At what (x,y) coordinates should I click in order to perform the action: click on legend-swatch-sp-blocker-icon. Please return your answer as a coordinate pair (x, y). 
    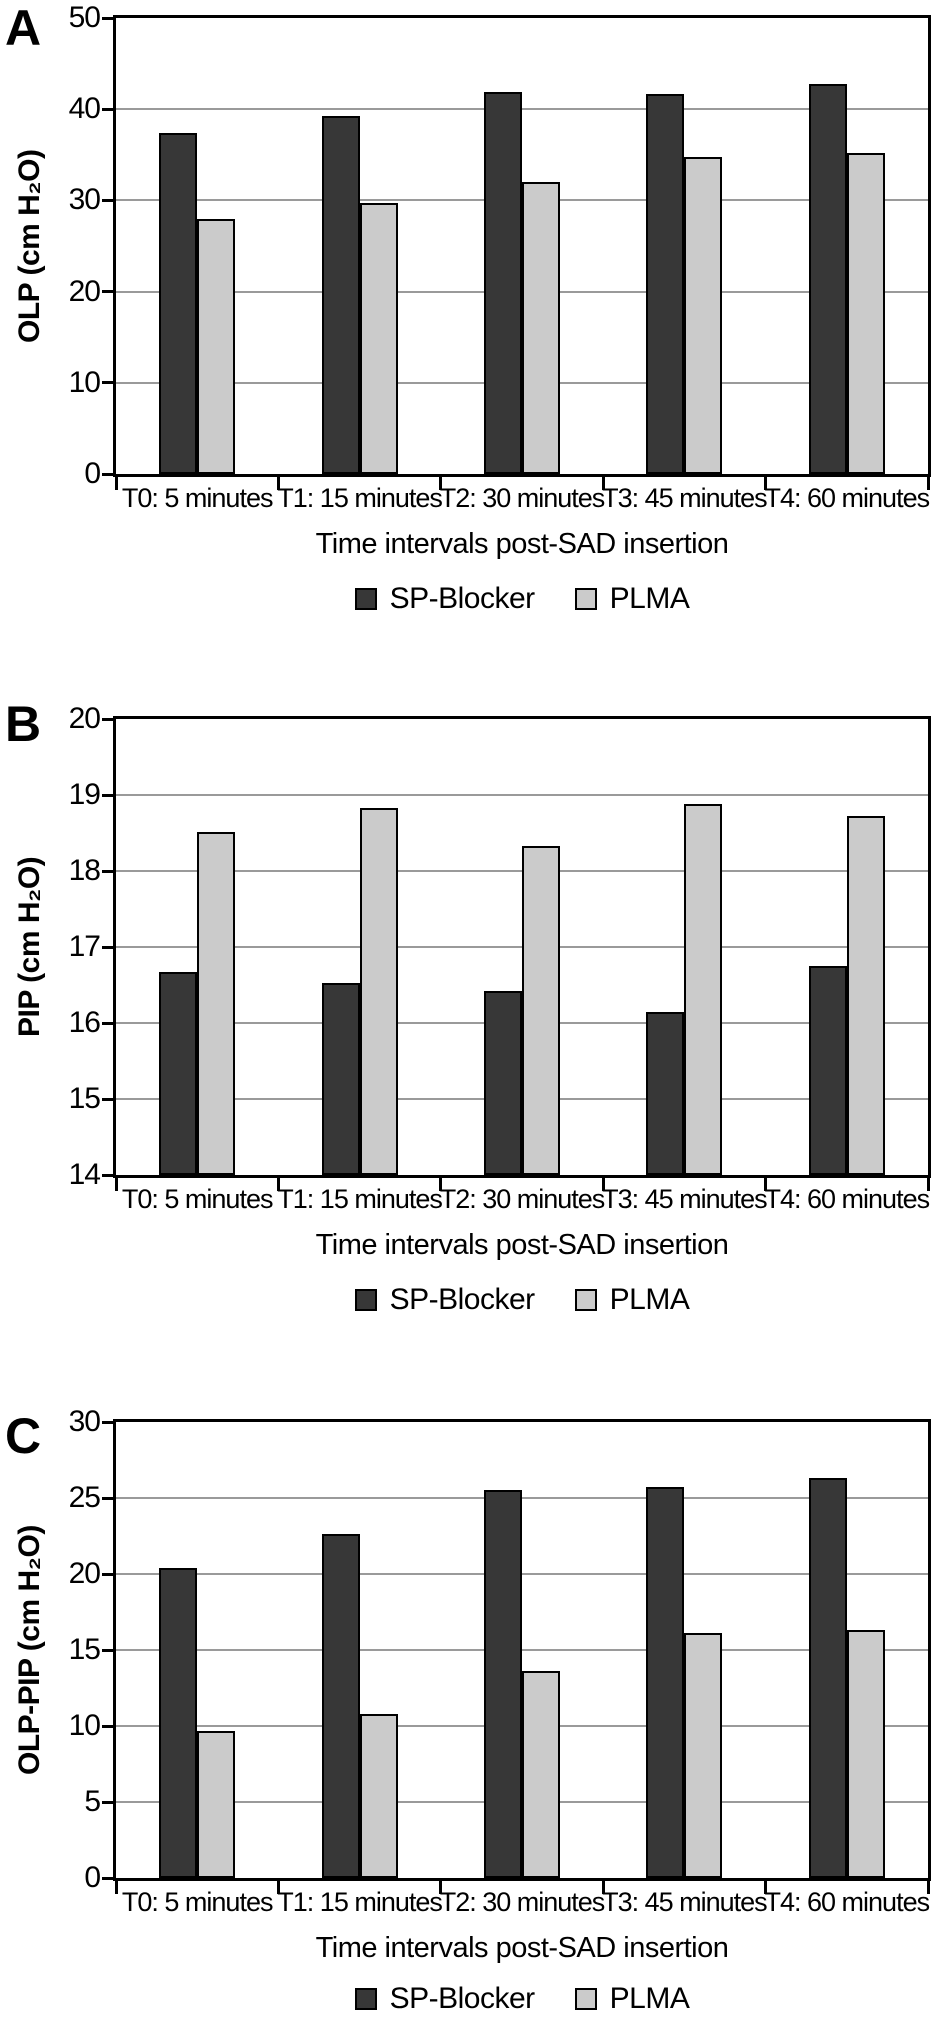
    Looking at the image, I should click on (365, 1300).